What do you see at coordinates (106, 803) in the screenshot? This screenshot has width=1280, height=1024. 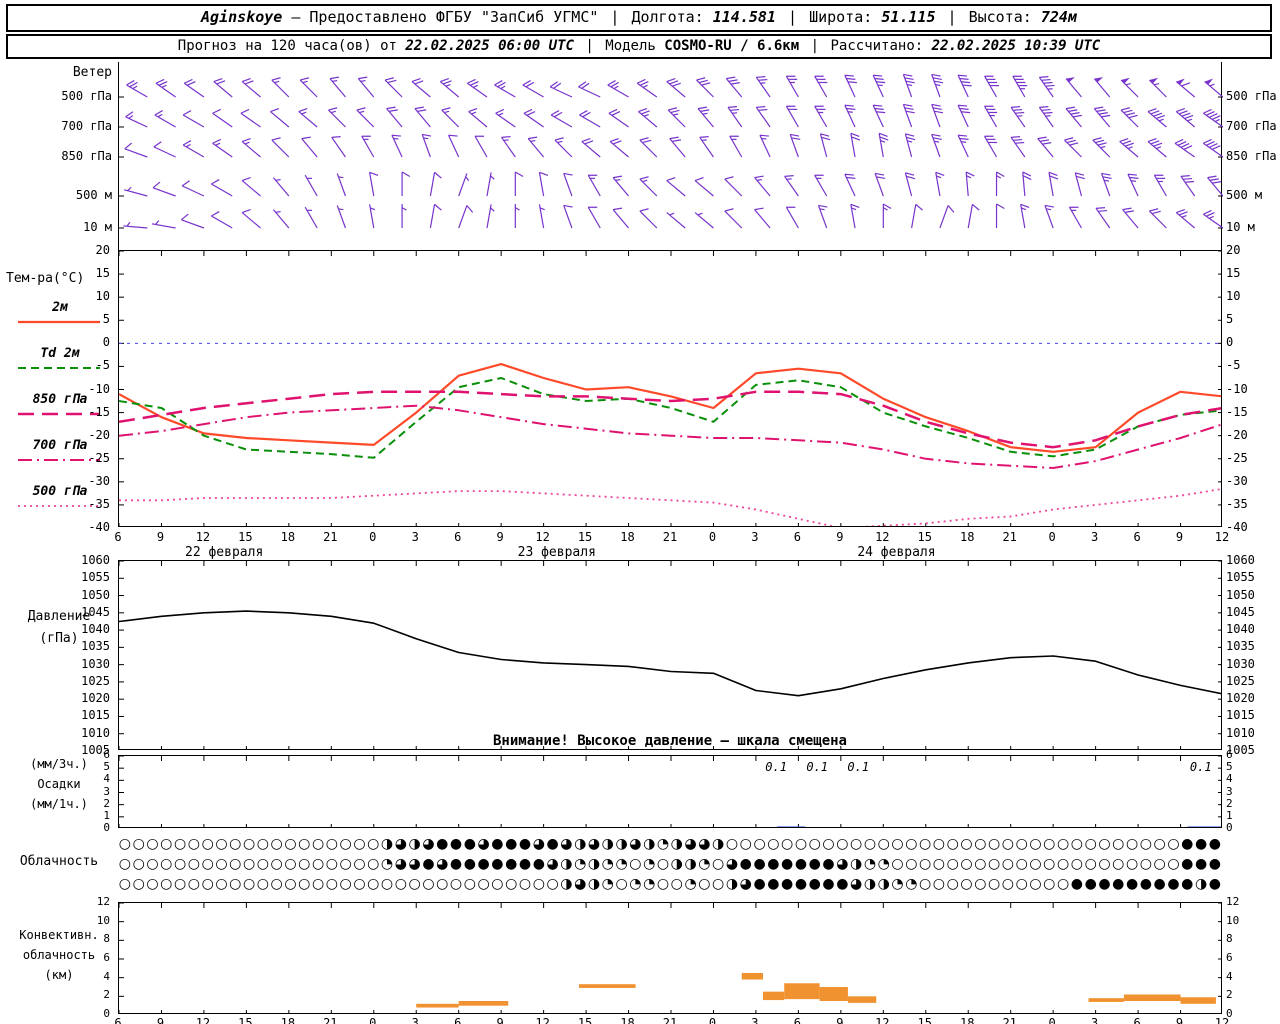 I see `precip-ytick-left: 2` at bounding box center [106, 803].